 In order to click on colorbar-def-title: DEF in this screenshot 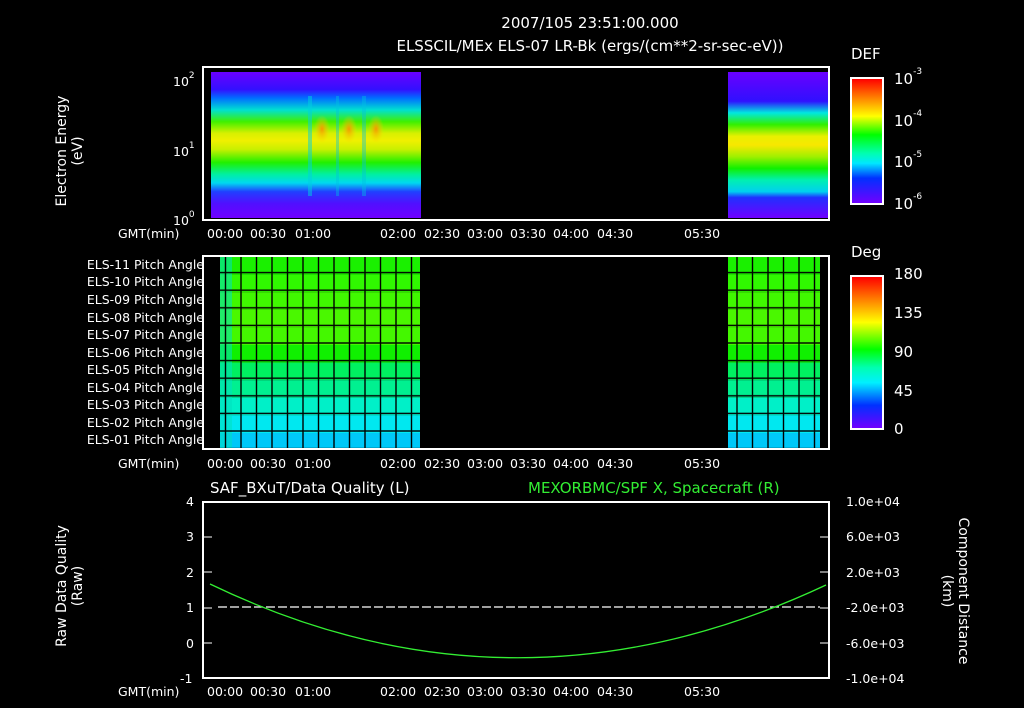, I will do `click(866, 54)`.